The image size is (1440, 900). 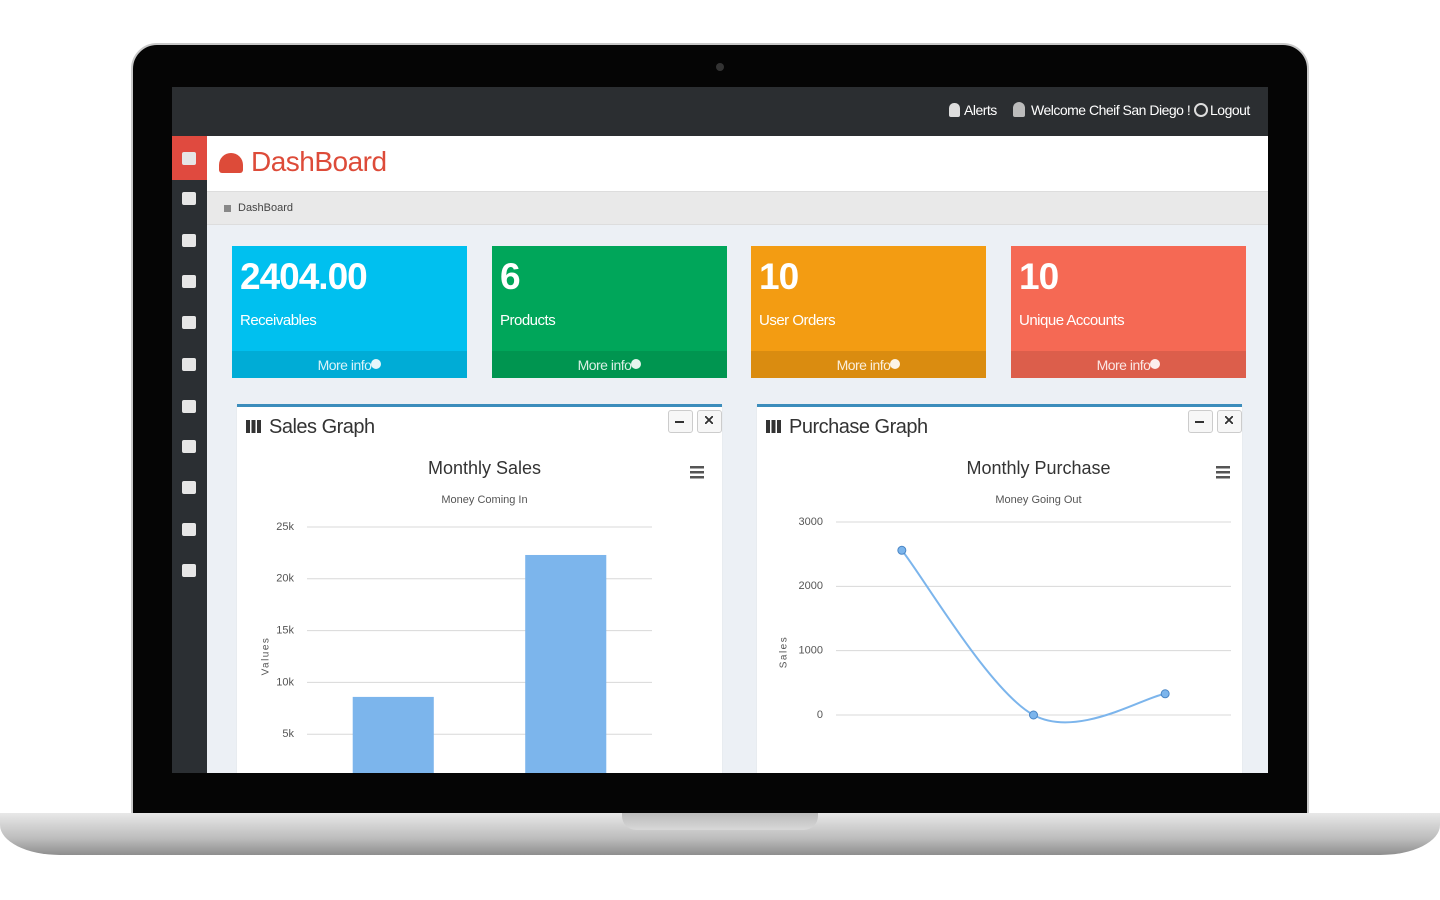 What do you see at coordinates (266, 656) in the screenshot?
I see `y-axis-label: Values` at bounding box center [266, 656].